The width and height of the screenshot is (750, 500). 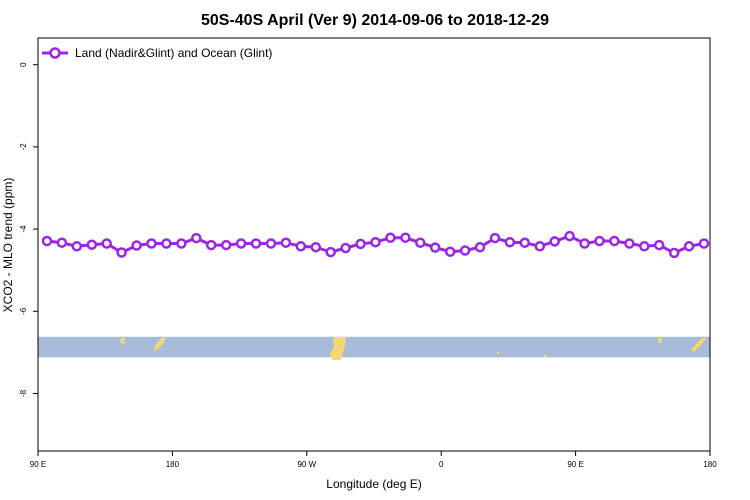 What do you see at coordinates (373, 484) in the screenshot?
I see `x-axis-label: Longitude (deg E)` at bounding box center [373, 484].